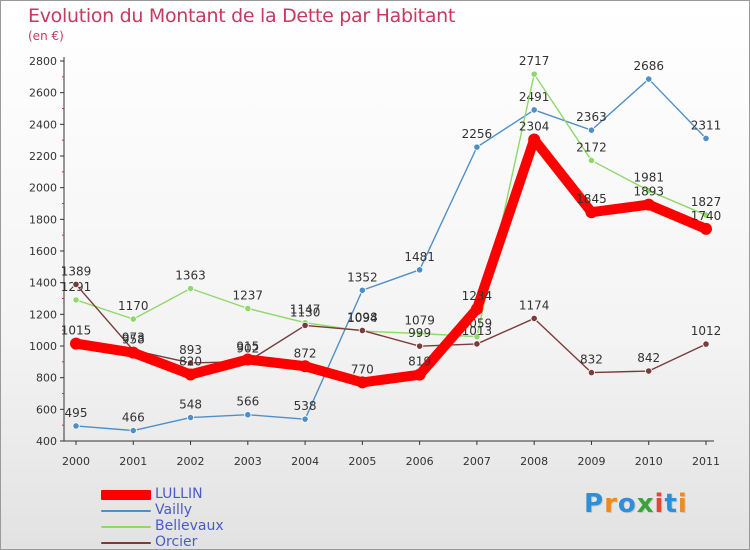 This screenshot has height=550, width=750. I want to click on series-line-orcier, so click(391, 328).